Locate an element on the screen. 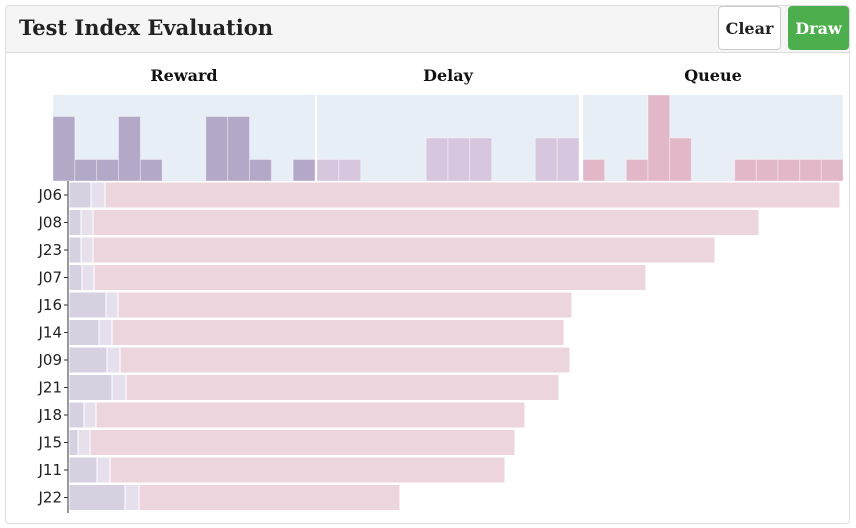  histogram-title-delay: Delay is located at coordinates (448, 75).